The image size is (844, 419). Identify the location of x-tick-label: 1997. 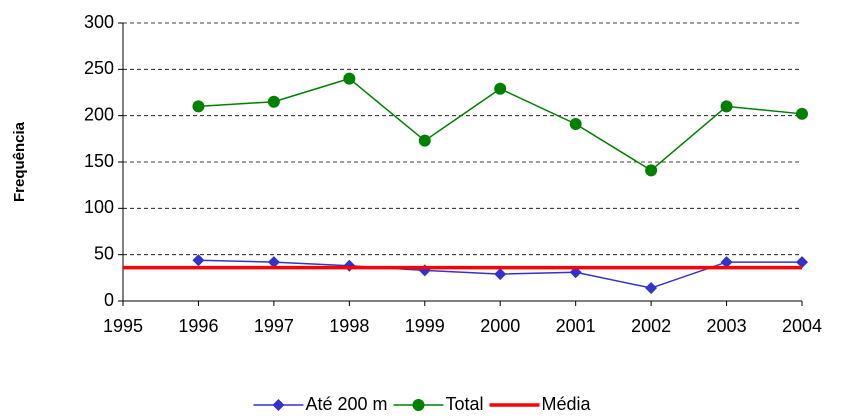
(274, 326).